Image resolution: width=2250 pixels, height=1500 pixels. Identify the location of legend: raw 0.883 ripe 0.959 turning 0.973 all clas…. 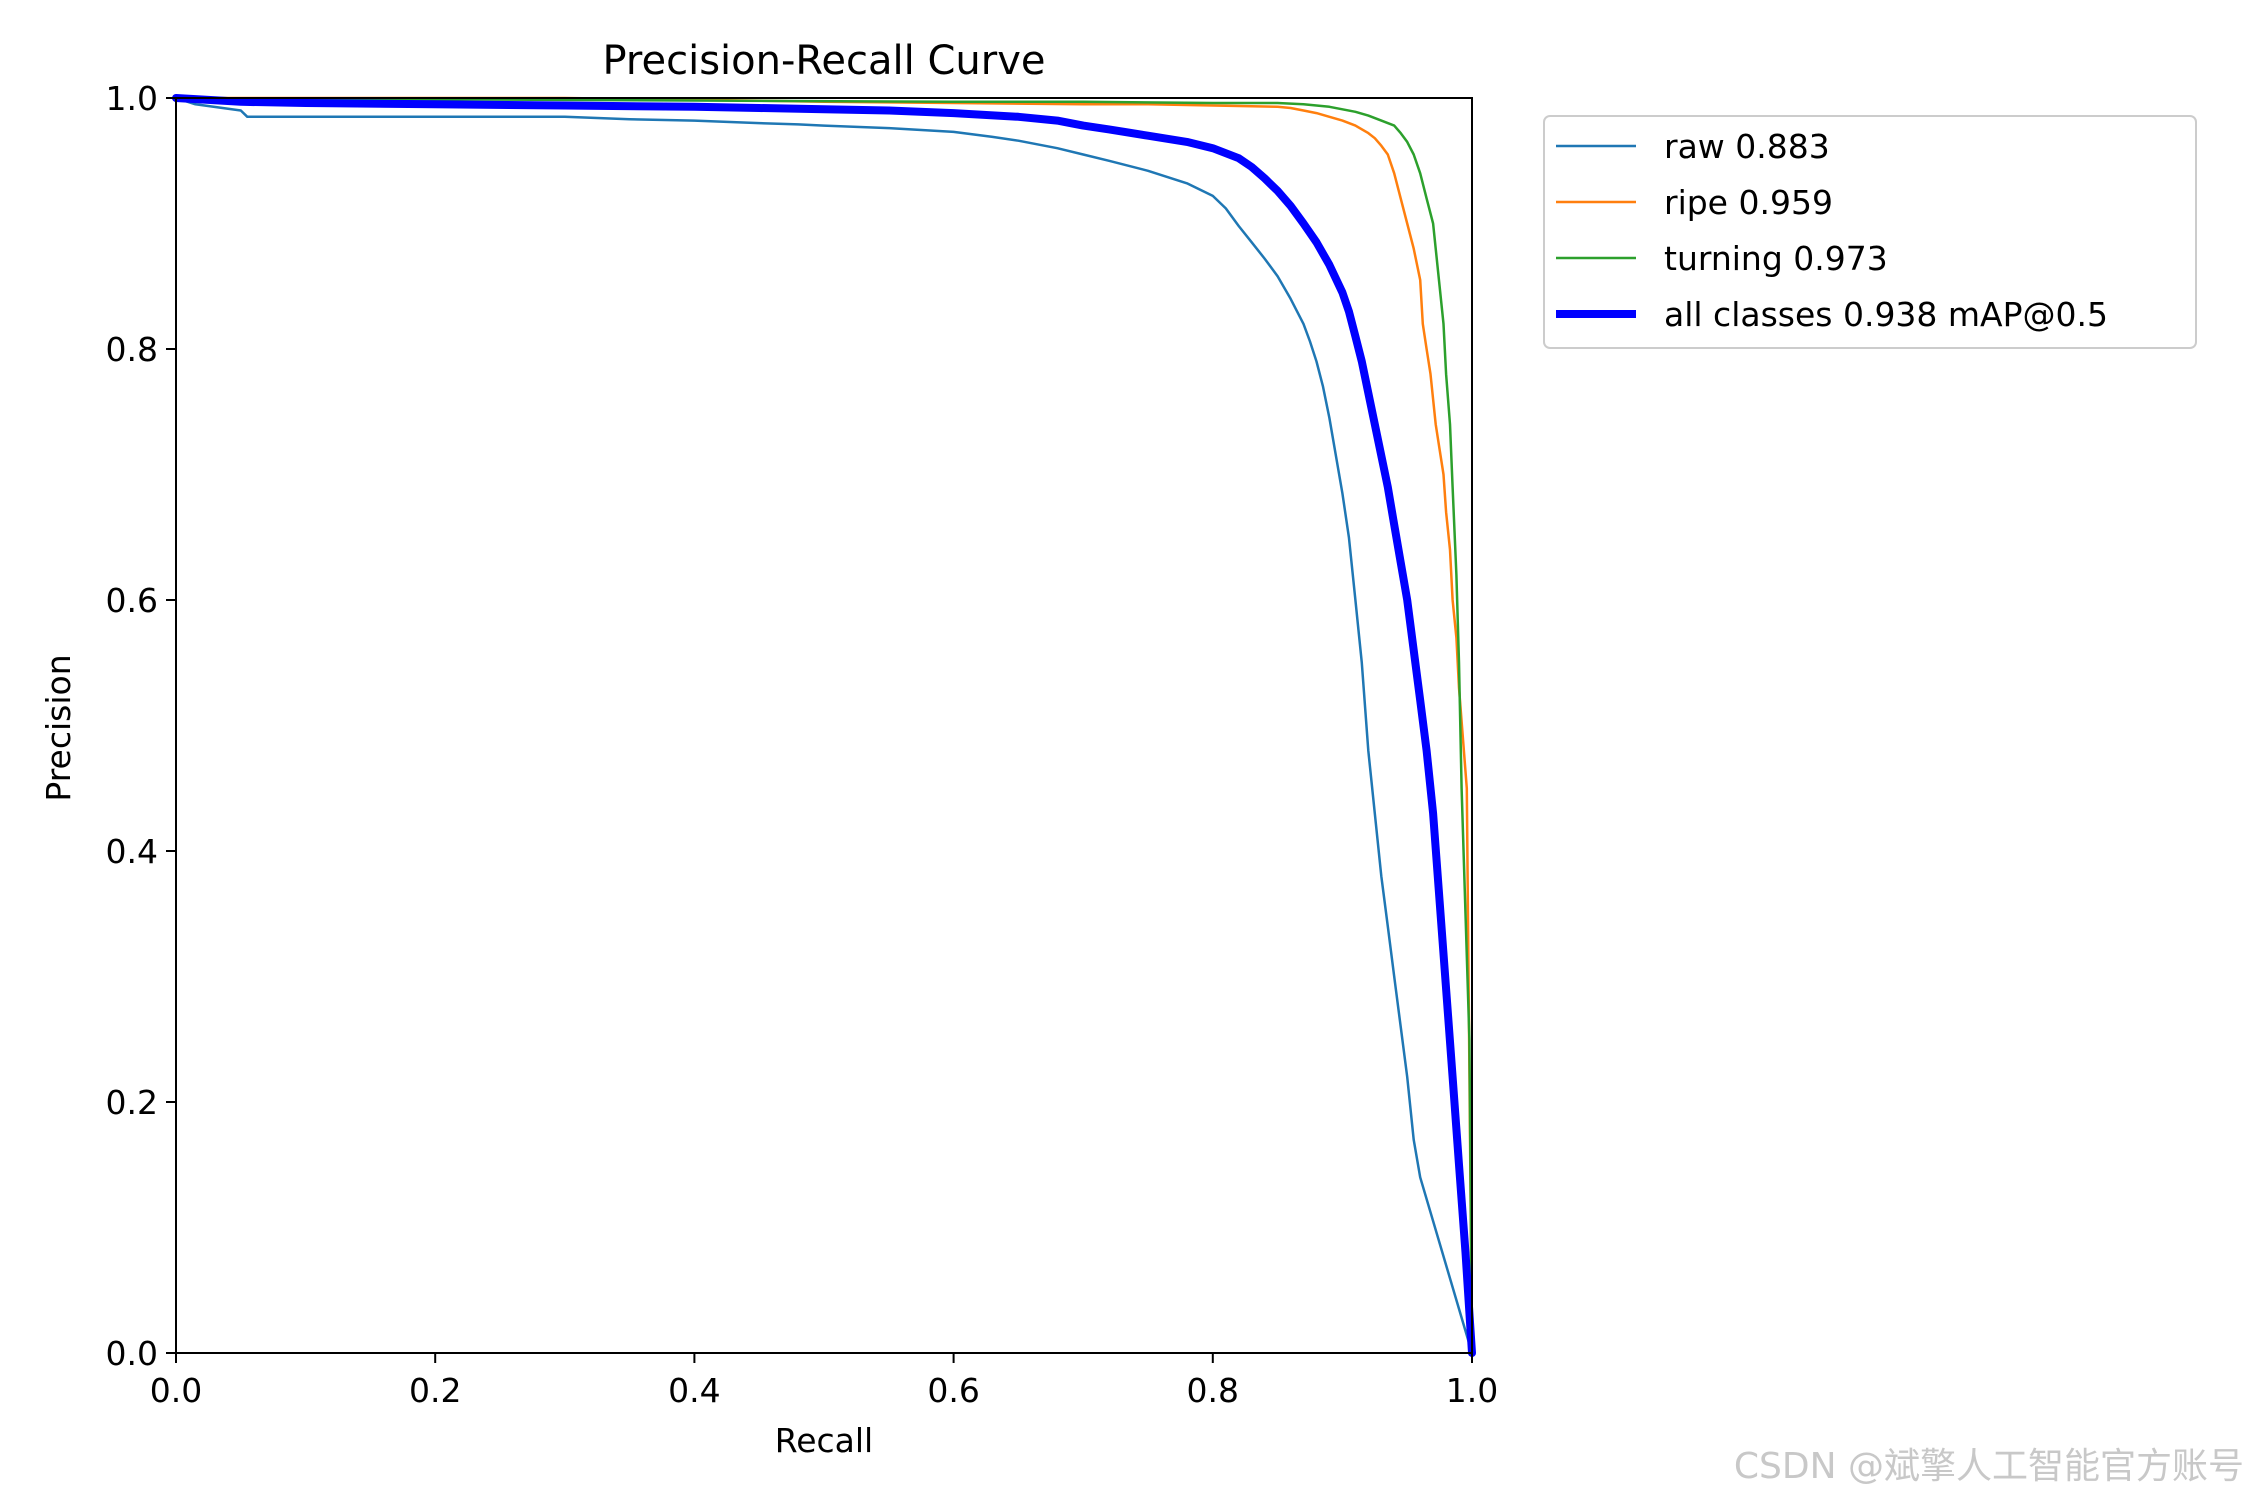
(1870, 232).